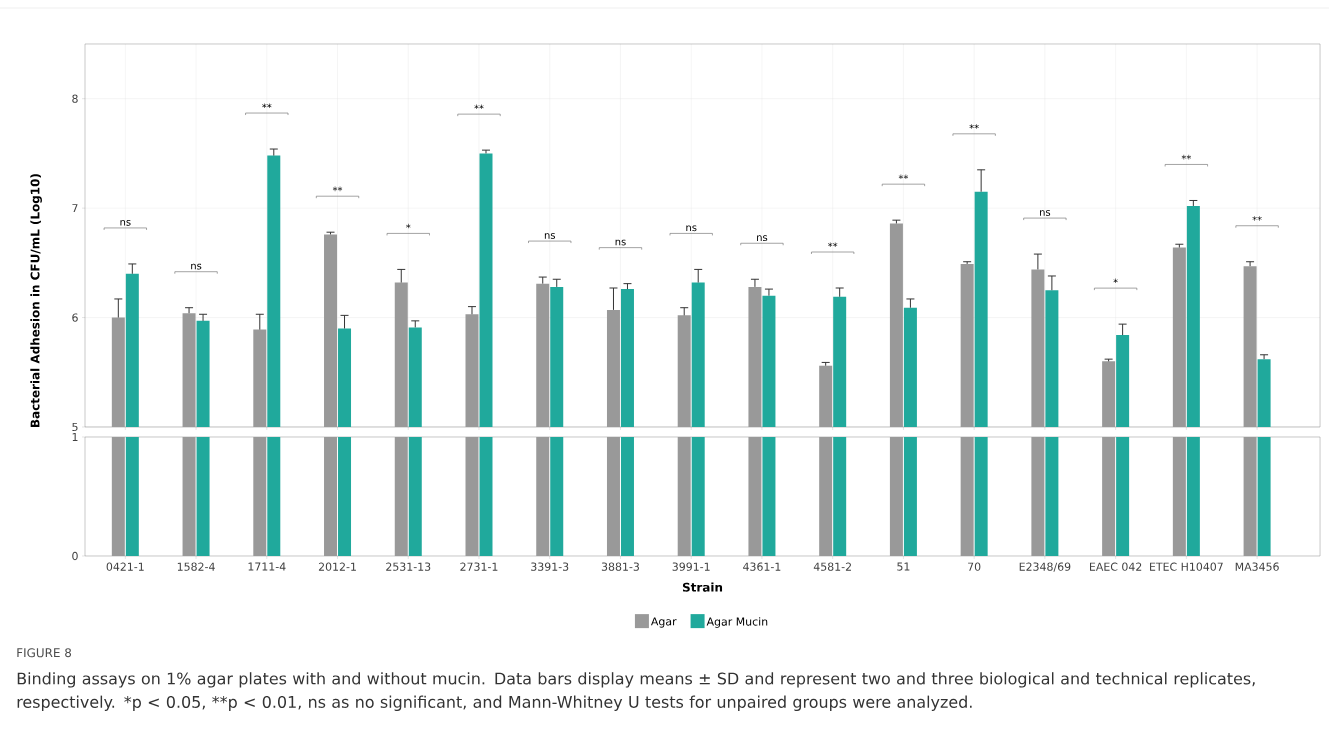 The width and height of the screenshot is (1329, 756). What do you see at coordinates (44, 653) in the screenshot?
I see `text: FIGURE 8` at bounding box center [44, 653].